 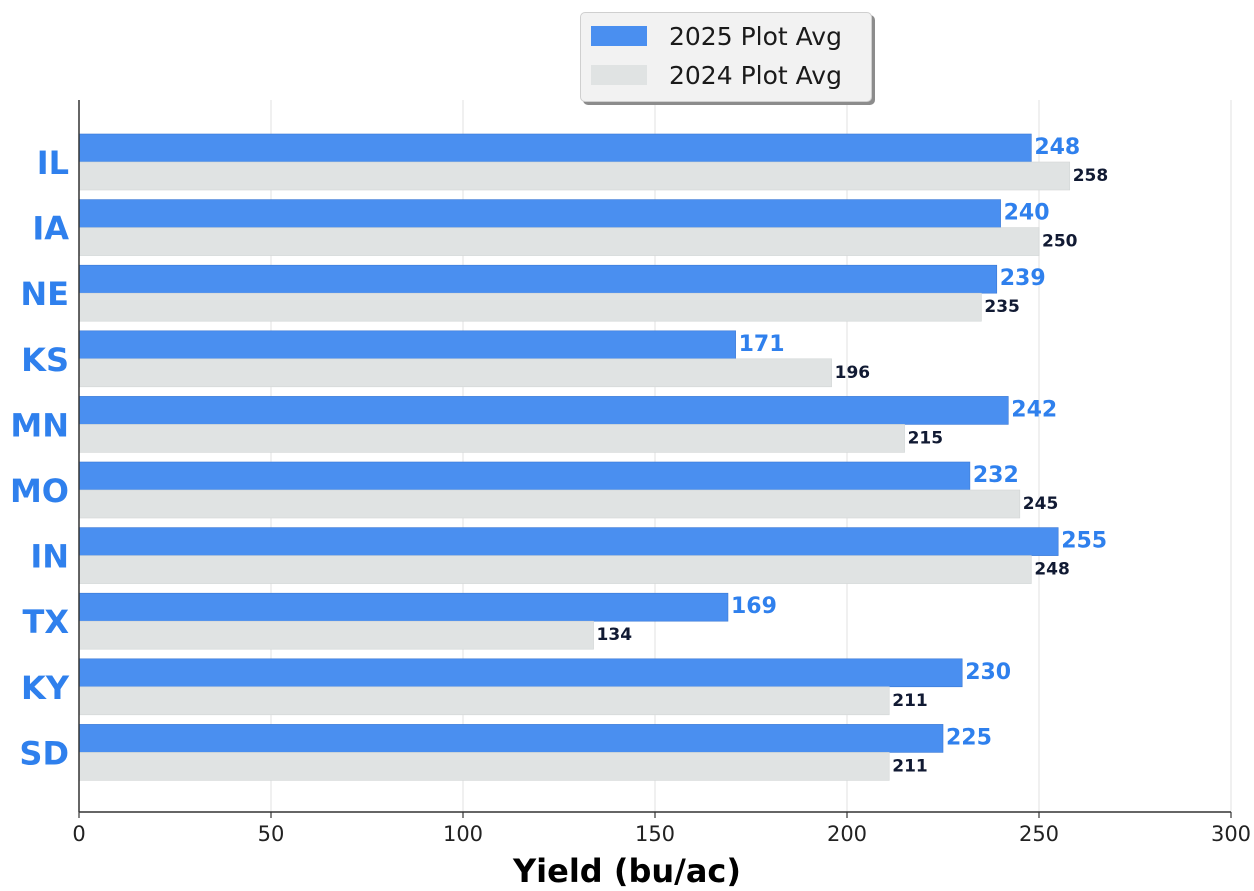 I want to click on bar-value-label: 134, so click(x=615, y=635).